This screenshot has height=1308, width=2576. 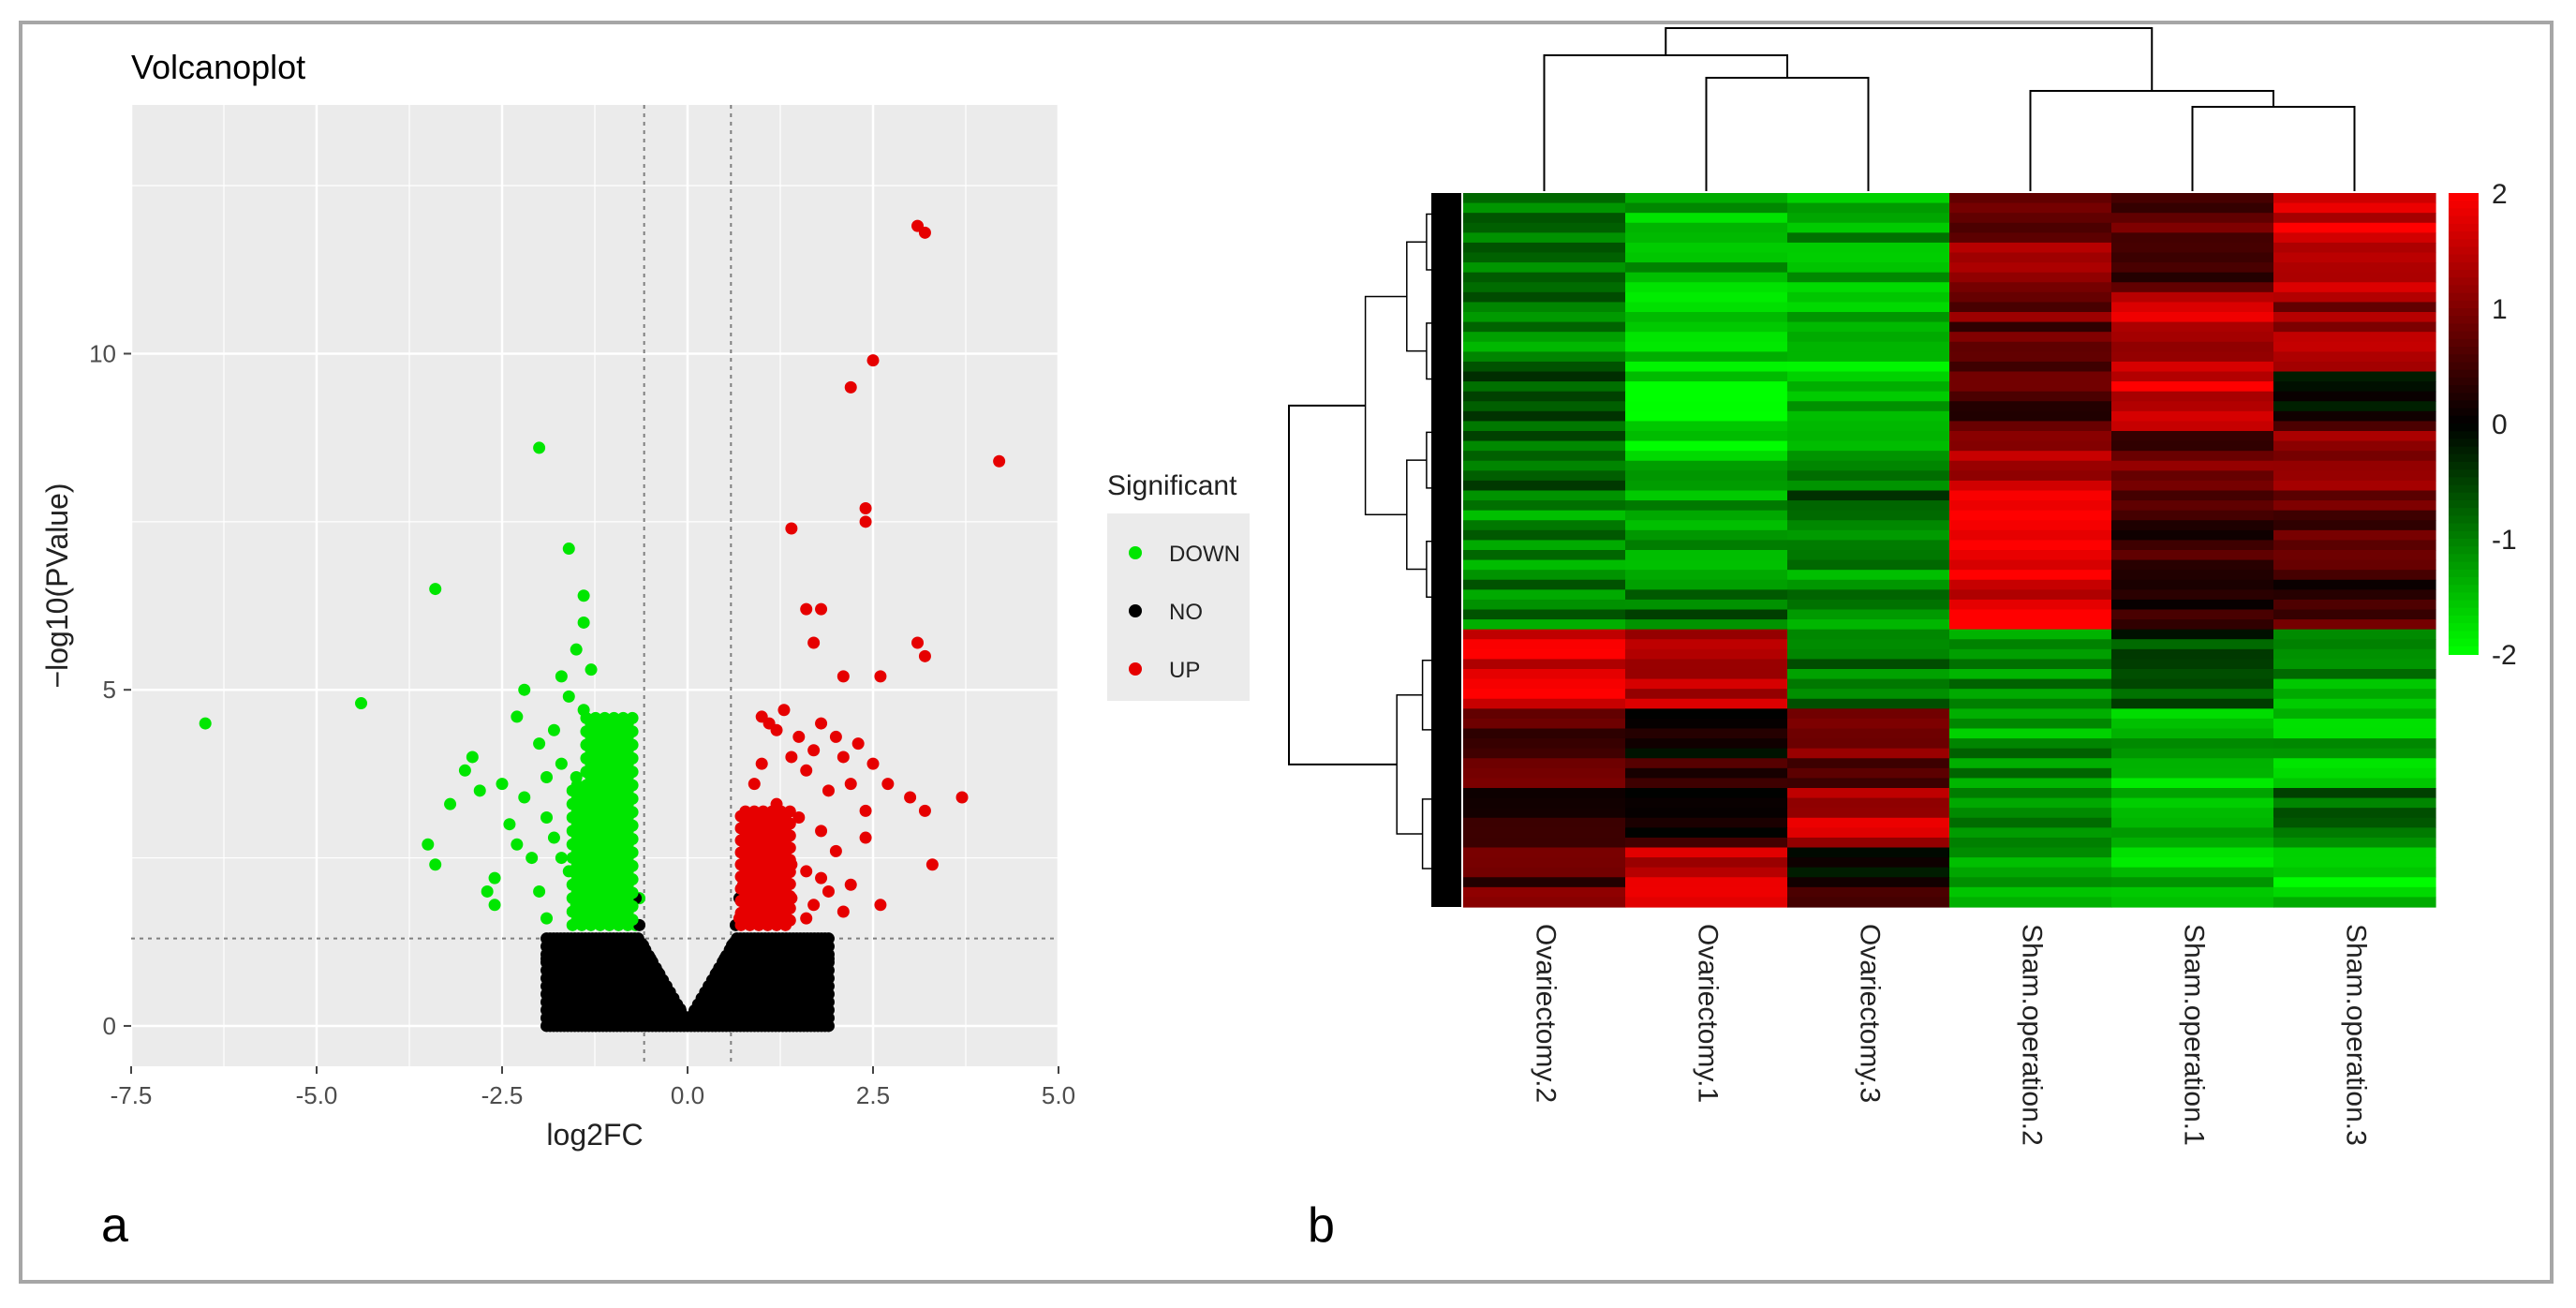 I want to click on legend-key-down, so click(x=1135, y=552).